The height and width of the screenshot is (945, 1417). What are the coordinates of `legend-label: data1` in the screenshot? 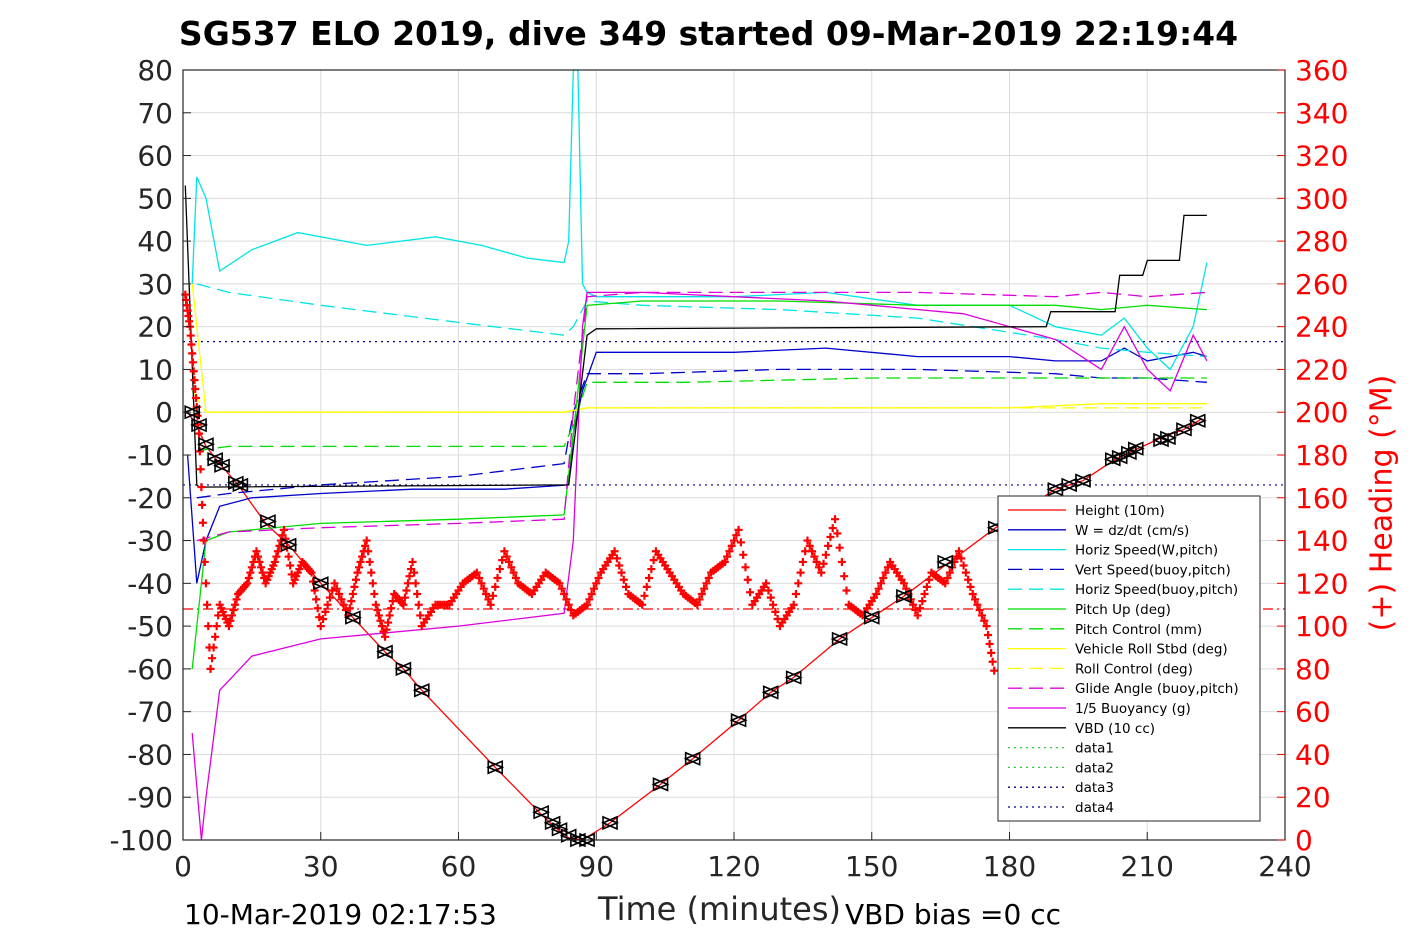 It's located at (1094, 749).